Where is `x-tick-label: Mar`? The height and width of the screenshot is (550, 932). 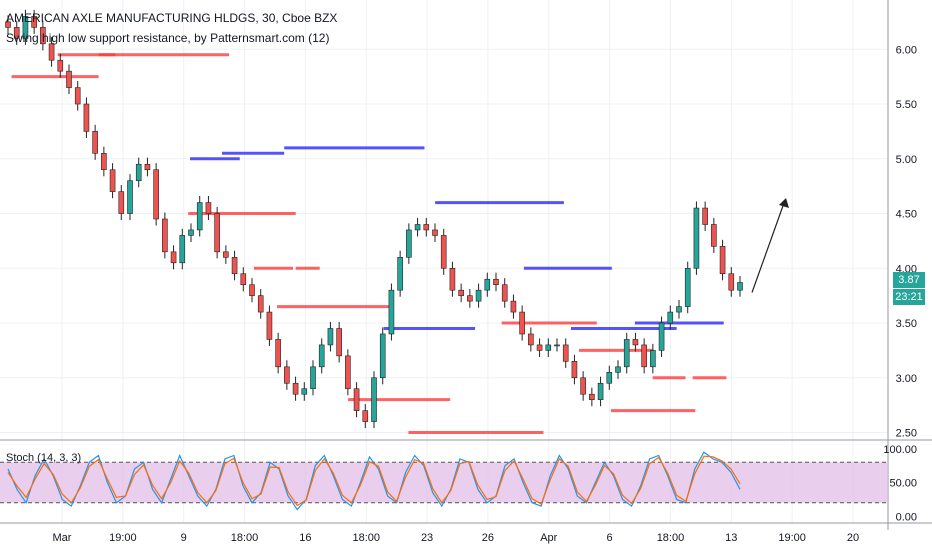
x-tick-label: Mar is located at coordinates (62, 538).